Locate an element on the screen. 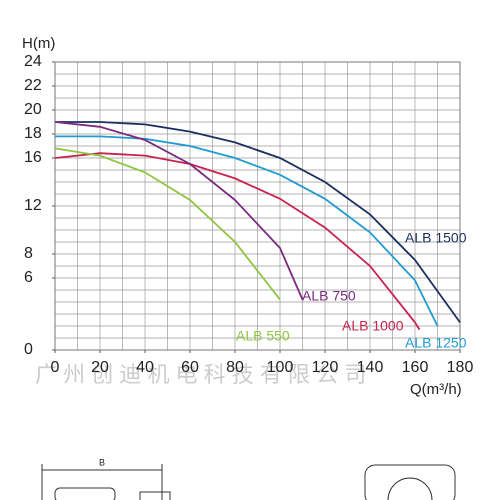 The width and height of the screenshot is (500, 500). x-axis-label: Q(m³/h) is located at coordinates (436, 389).